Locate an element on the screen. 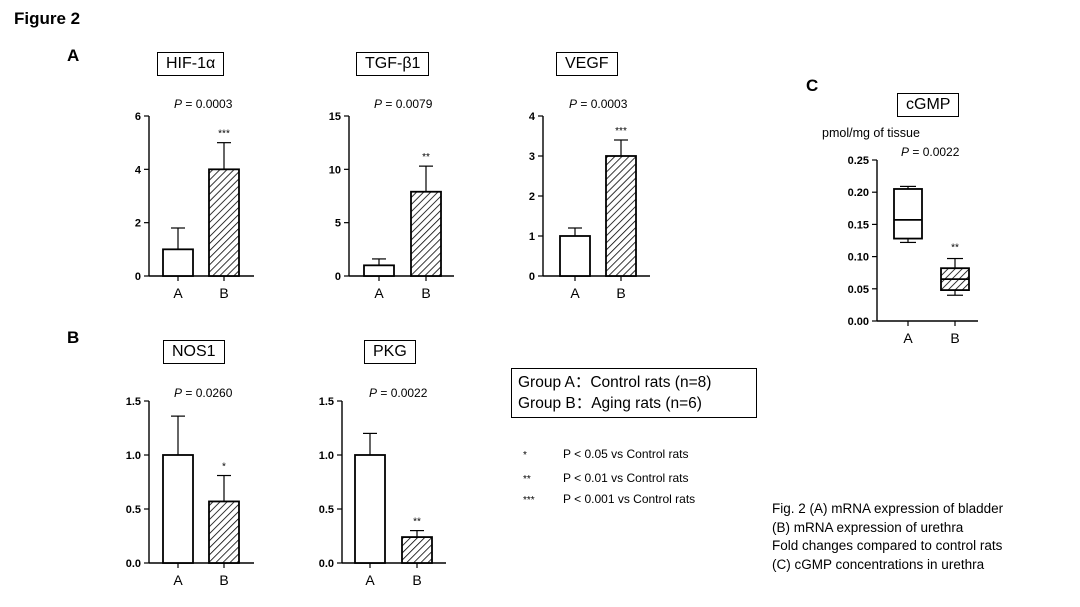  x-tick-label-vegf: A is located at coordinates (575, 293).